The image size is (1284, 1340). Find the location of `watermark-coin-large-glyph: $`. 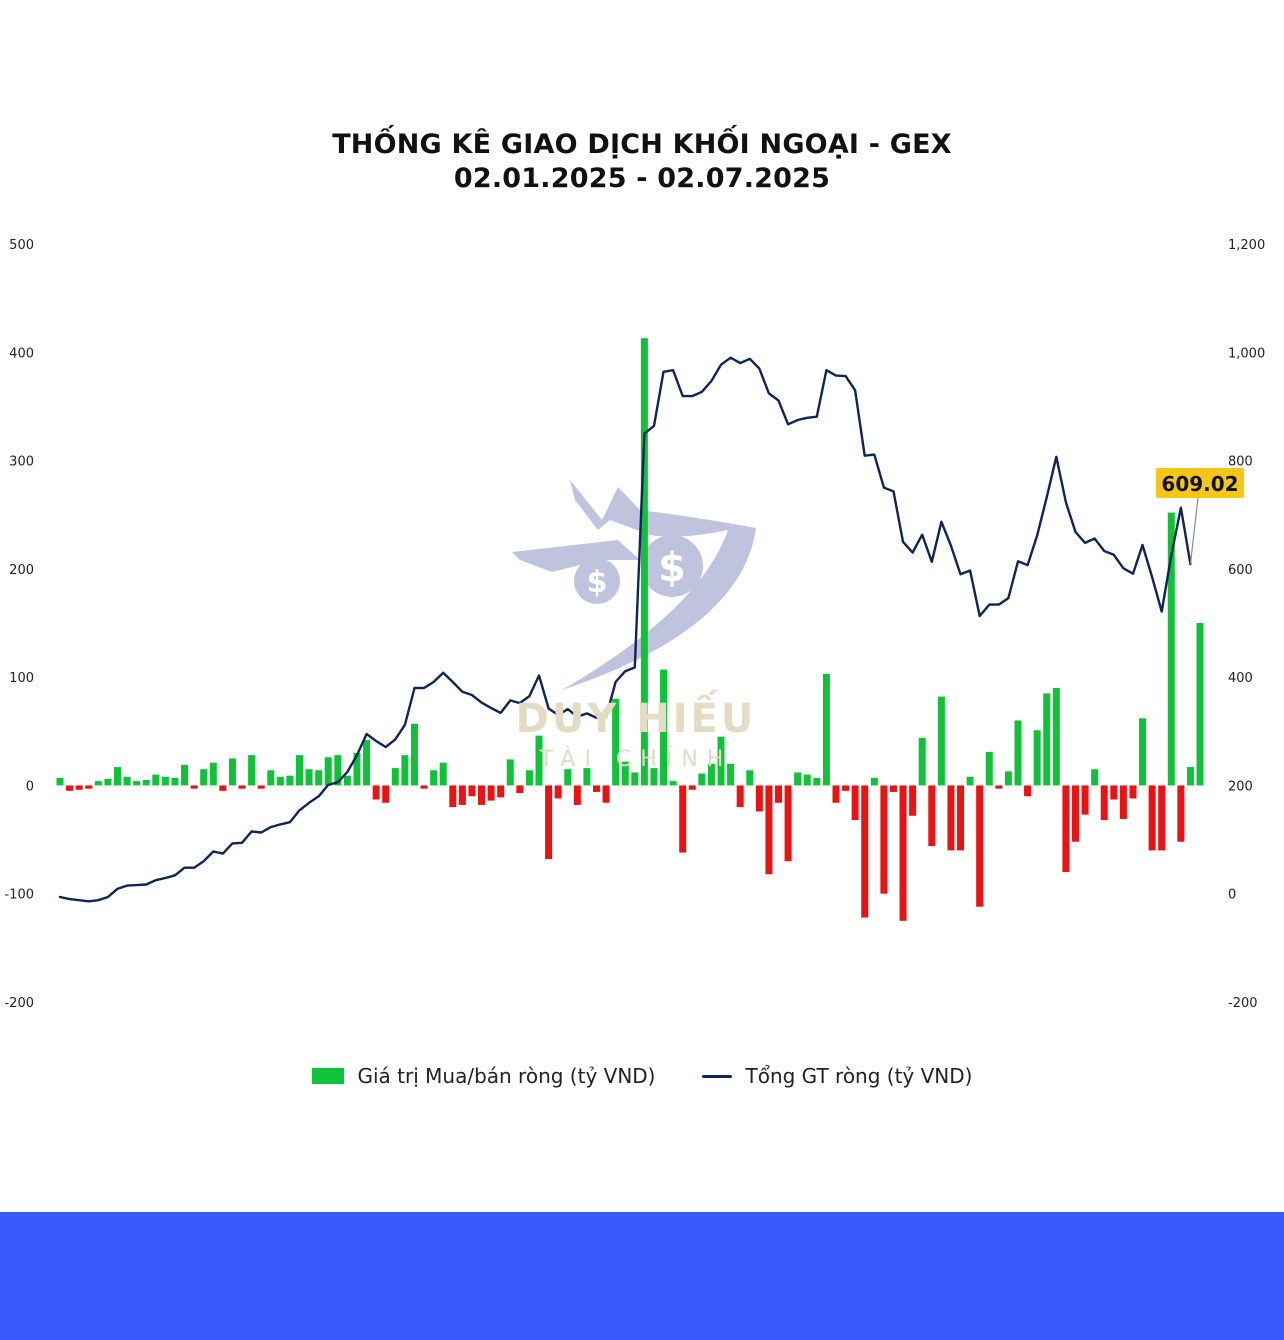

watermark-coin-large-glyph: $ is located at coordinates (672, 568).